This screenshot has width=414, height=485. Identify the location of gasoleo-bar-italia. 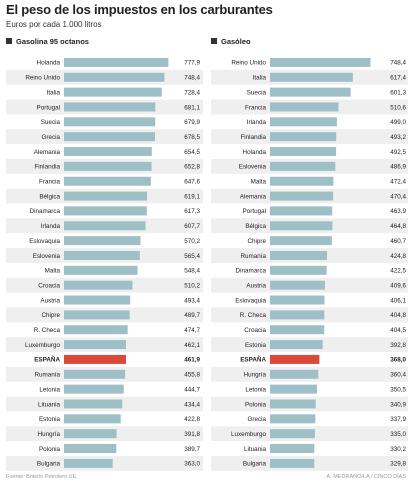
(311, 77).